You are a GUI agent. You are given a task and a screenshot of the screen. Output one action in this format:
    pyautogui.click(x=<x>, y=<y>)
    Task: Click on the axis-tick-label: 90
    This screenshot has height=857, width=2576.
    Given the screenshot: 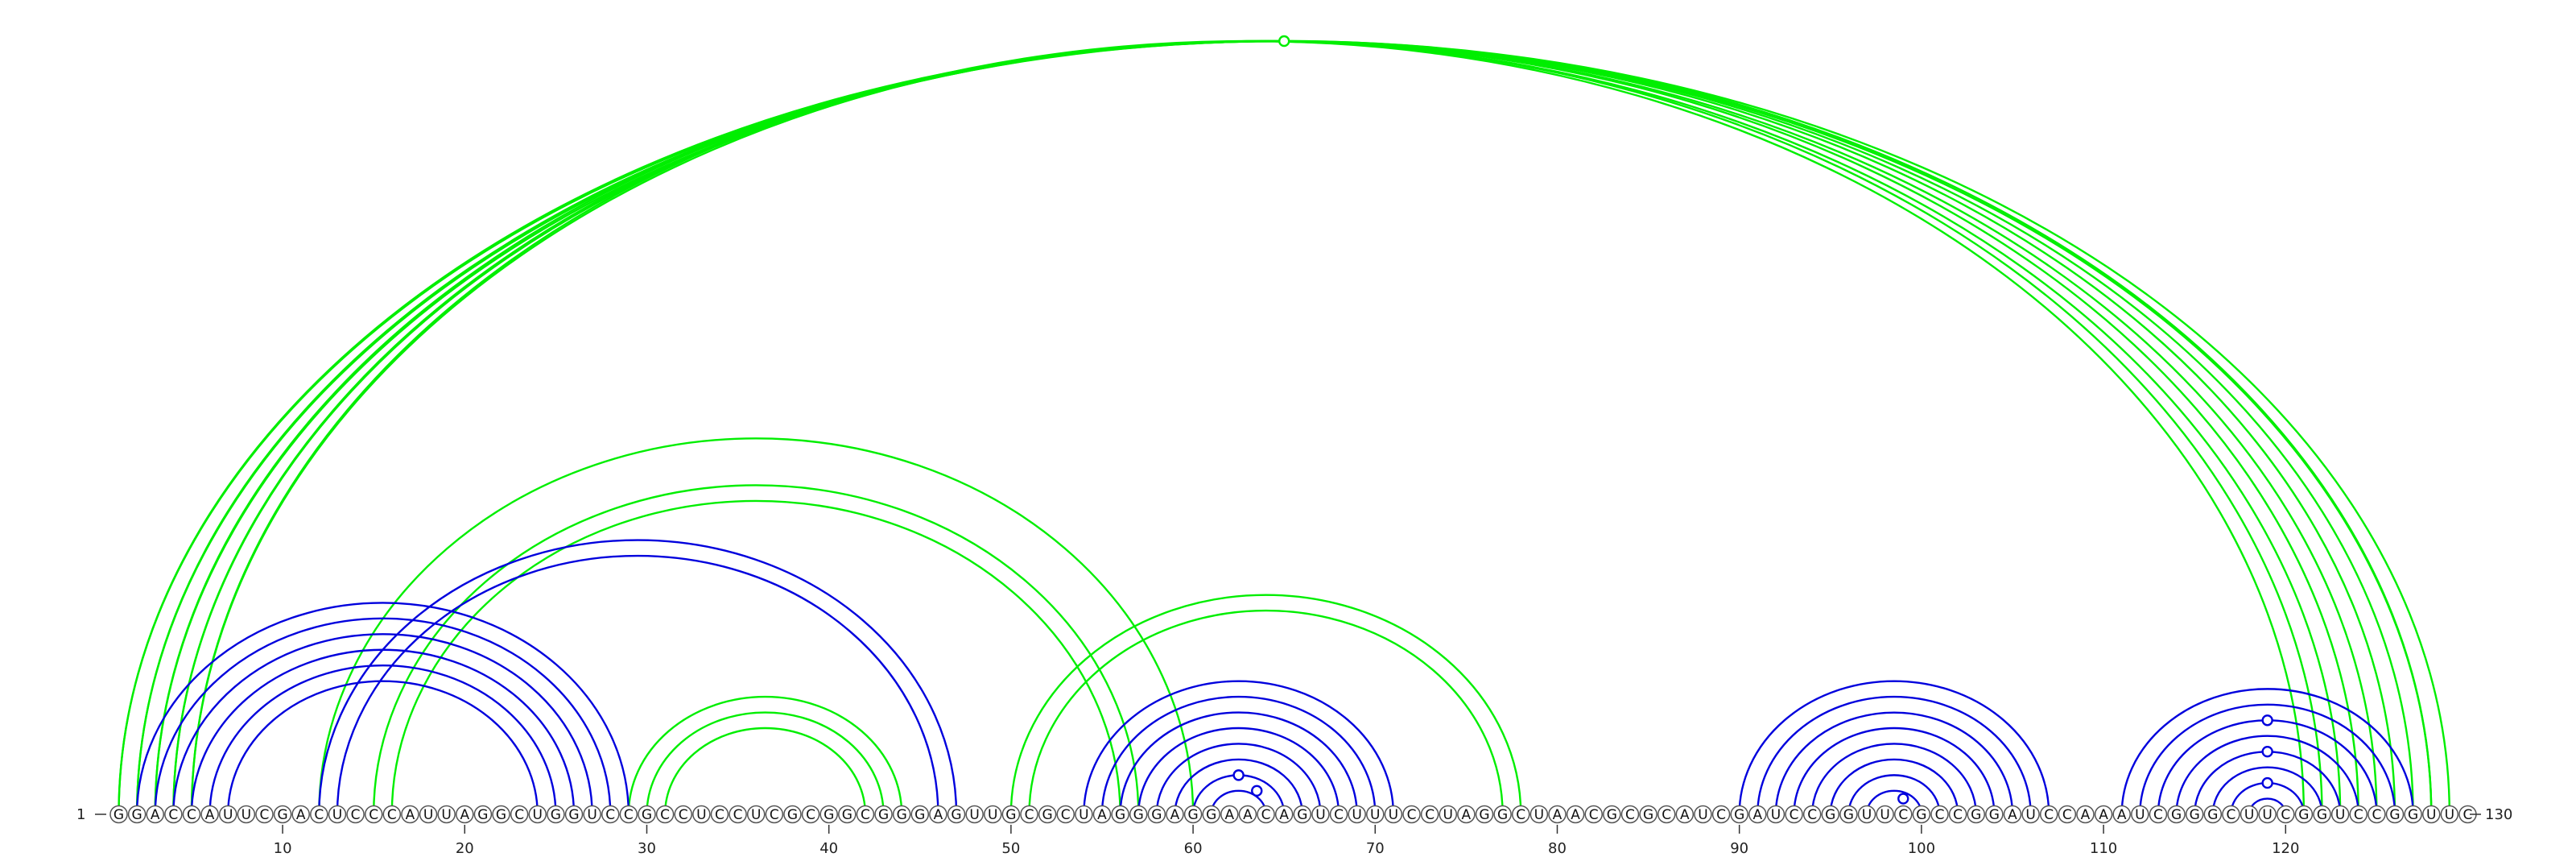 What is the action you would take?
    pyautogui.click(x=1739, y=849)
    